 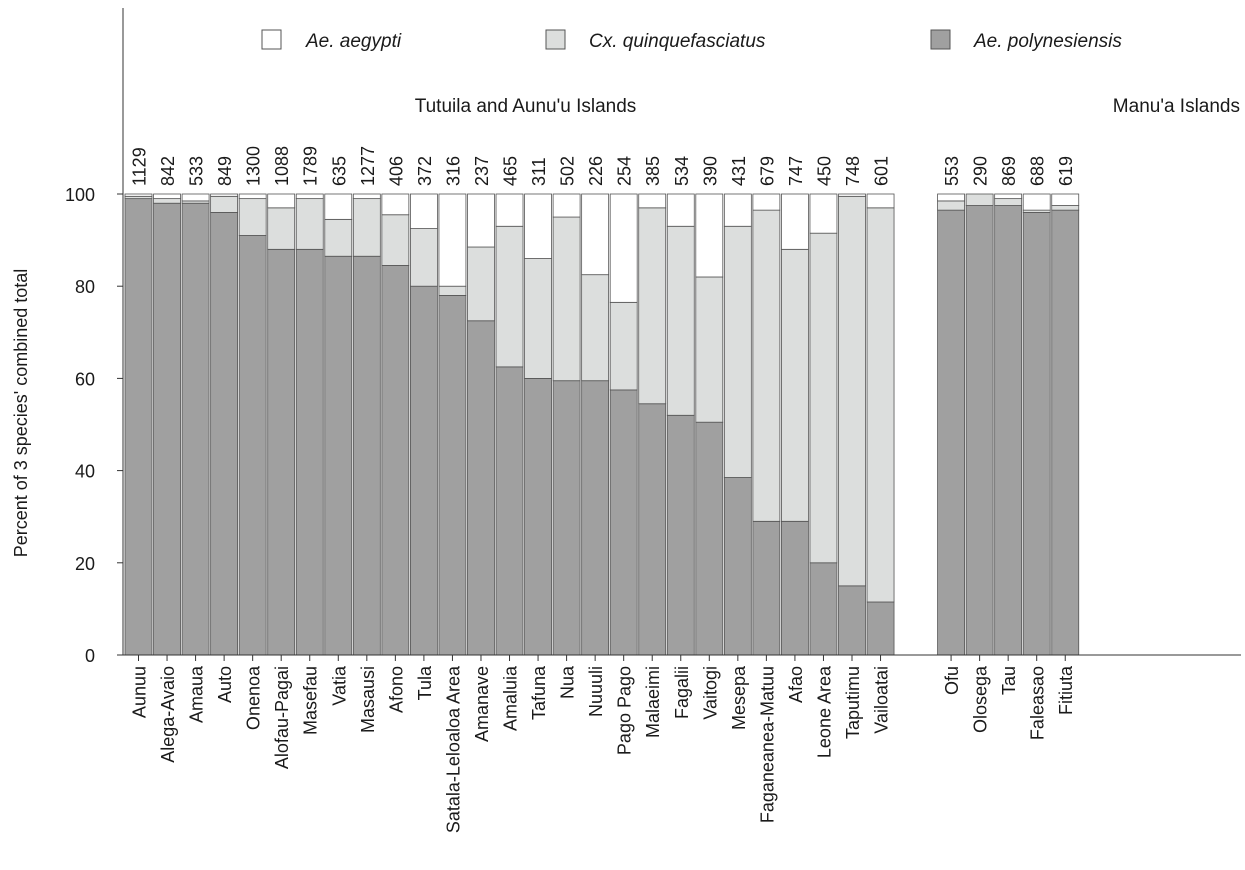 I want to click on y-tick-label: 100, so click(x=80, y=195).